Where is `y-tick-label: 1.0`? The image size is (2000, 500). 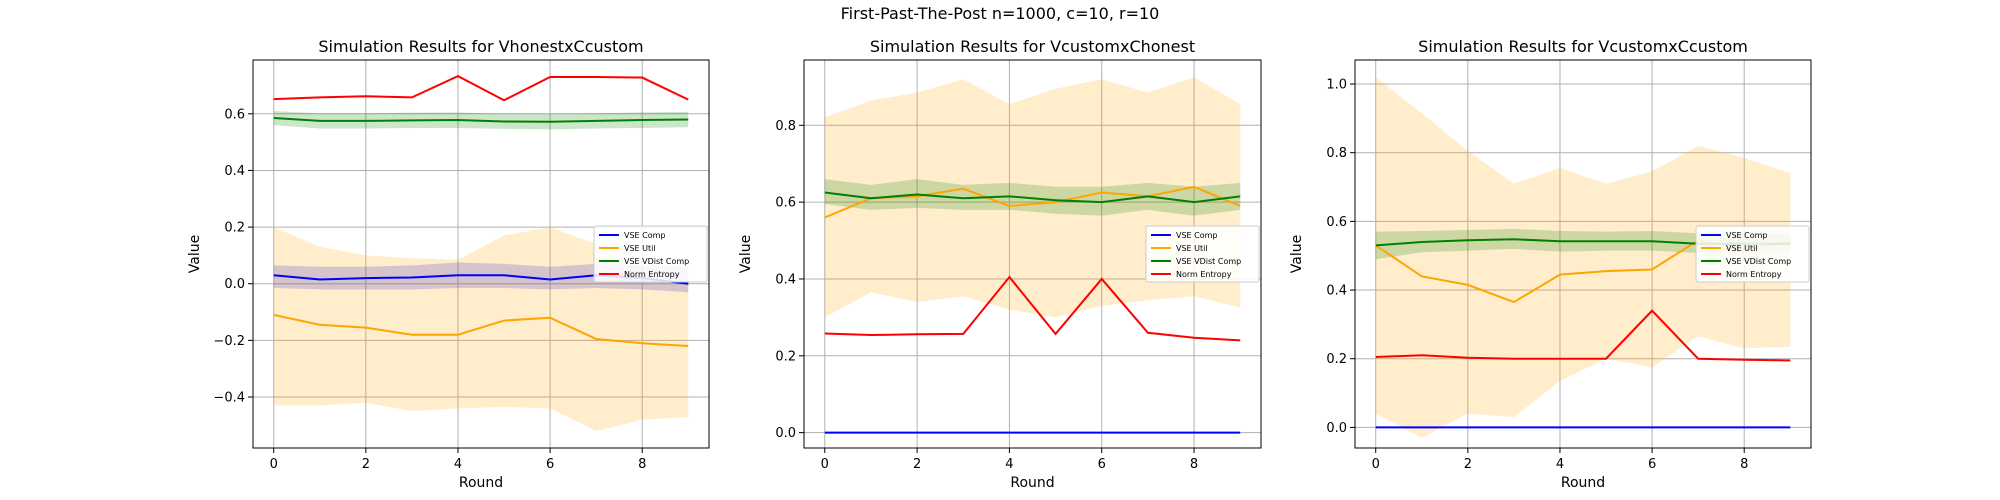
y-tick-label: 1.0 is located at coordinates (1336, 85).